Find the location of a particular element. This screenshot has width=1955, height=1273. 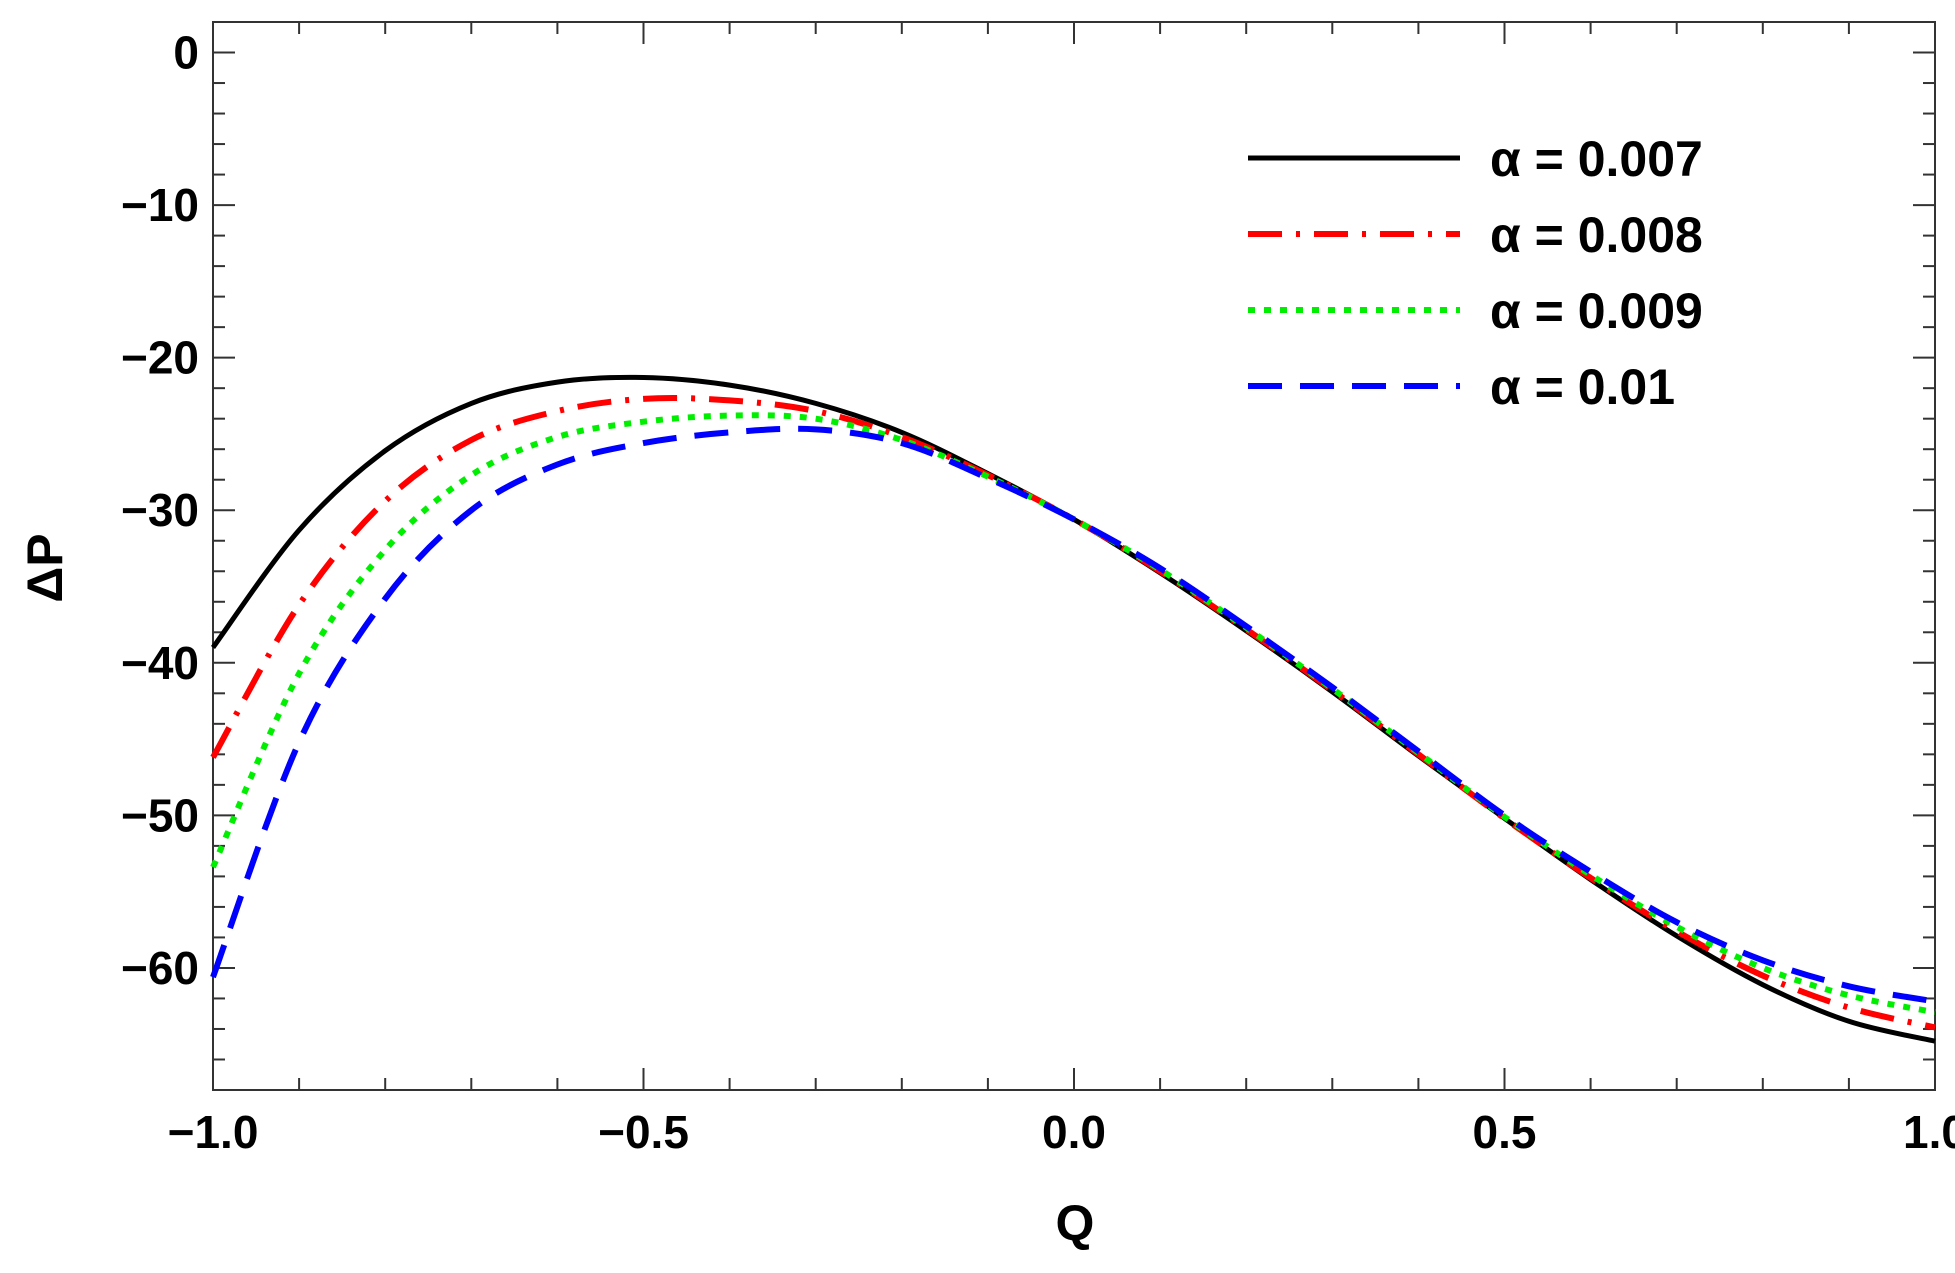

x-tick-label: 0.5 is located at coordinates (1505, 1132).